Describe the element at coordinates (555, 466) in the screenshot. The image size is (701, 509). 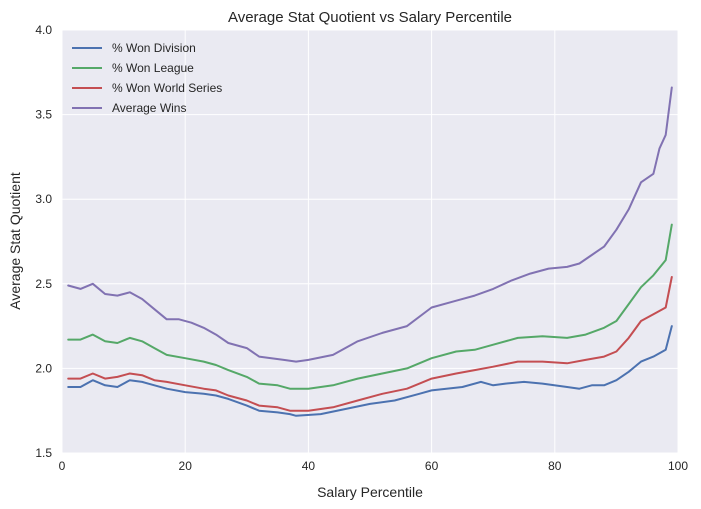
I see `x-tick-label: 80` at that location.